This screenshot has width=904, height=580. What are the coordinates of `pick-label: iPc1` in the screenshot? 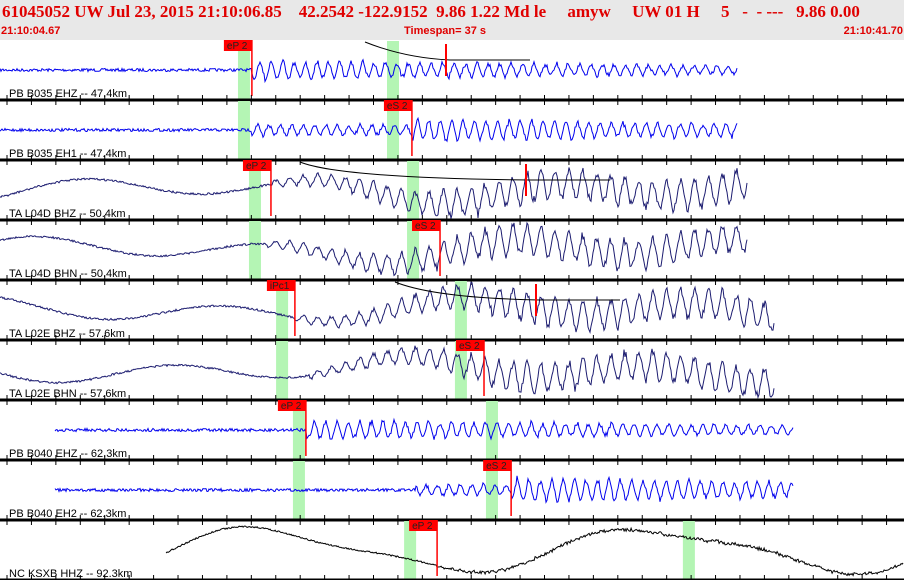 It's located at (280, 286).